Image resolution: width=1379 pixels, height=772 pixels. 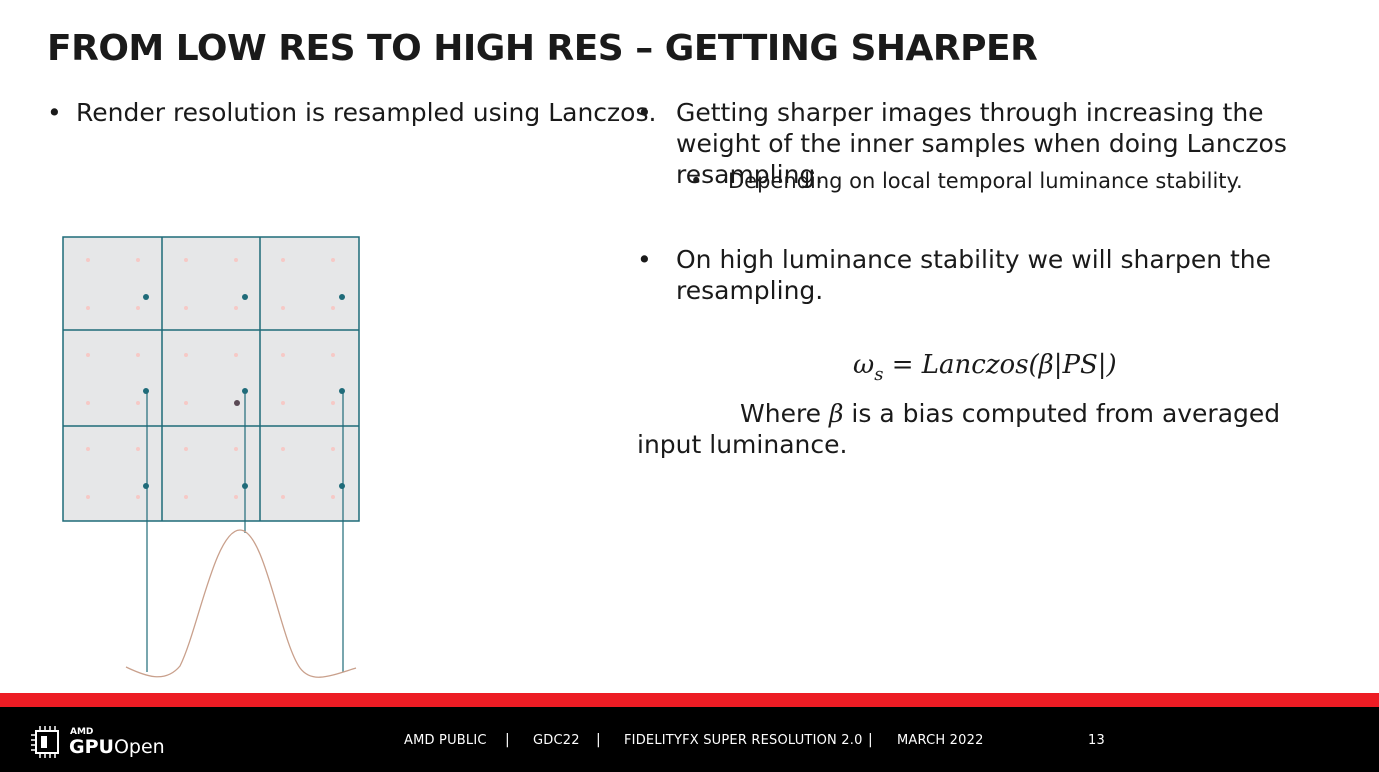 I want to click on gpuopen-logo-text: GPUOpen, so click(x=117, y=747).